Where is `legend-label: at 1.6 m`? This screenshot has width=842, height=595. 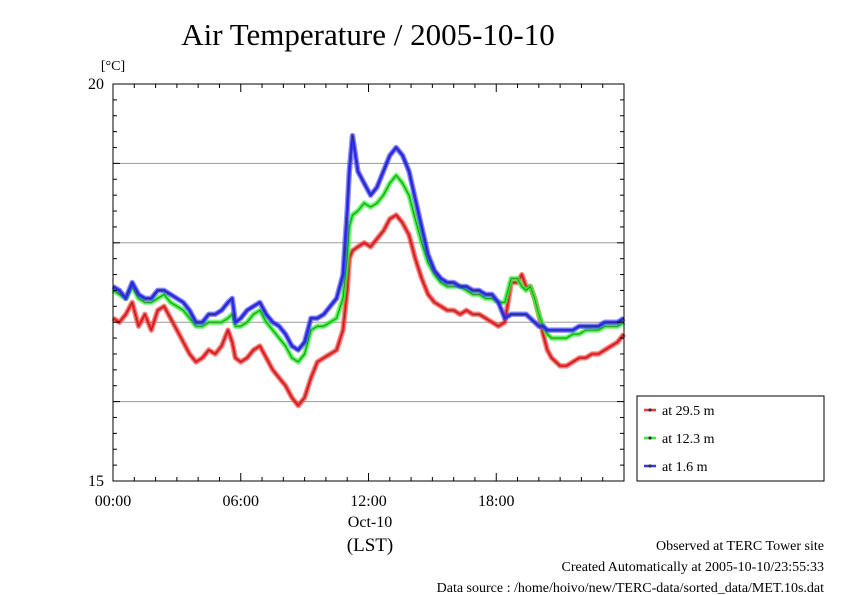 legend-label: at 1.6 m is located at coordinates (685, 467).